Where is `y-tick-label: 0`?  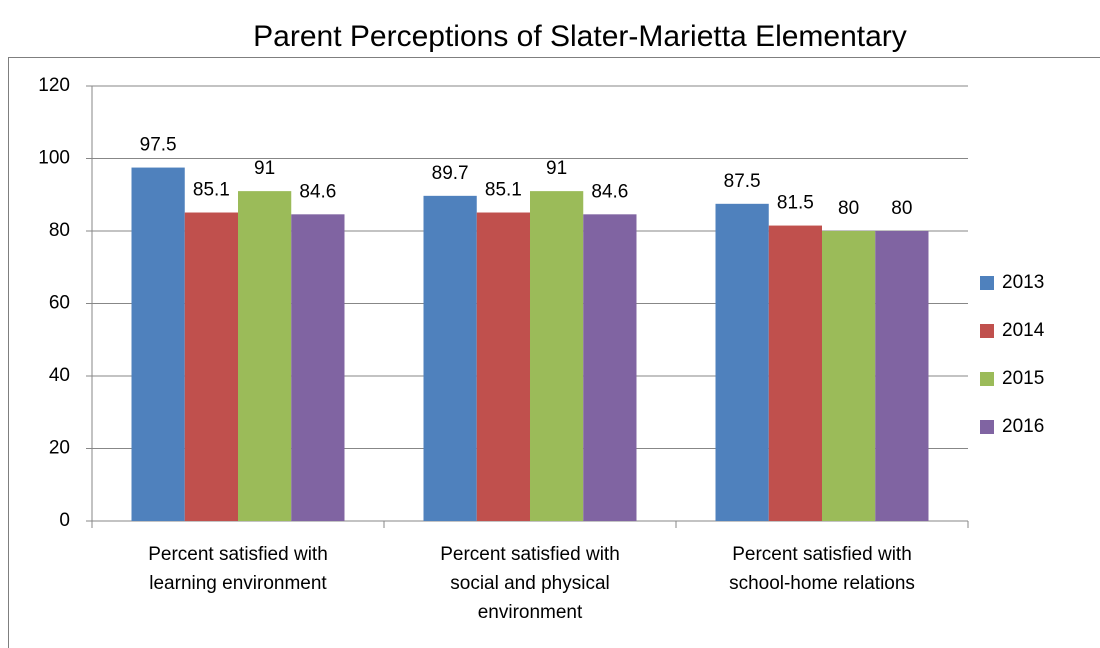
y-tick-label: 0 is located at coordinates (64, 520).